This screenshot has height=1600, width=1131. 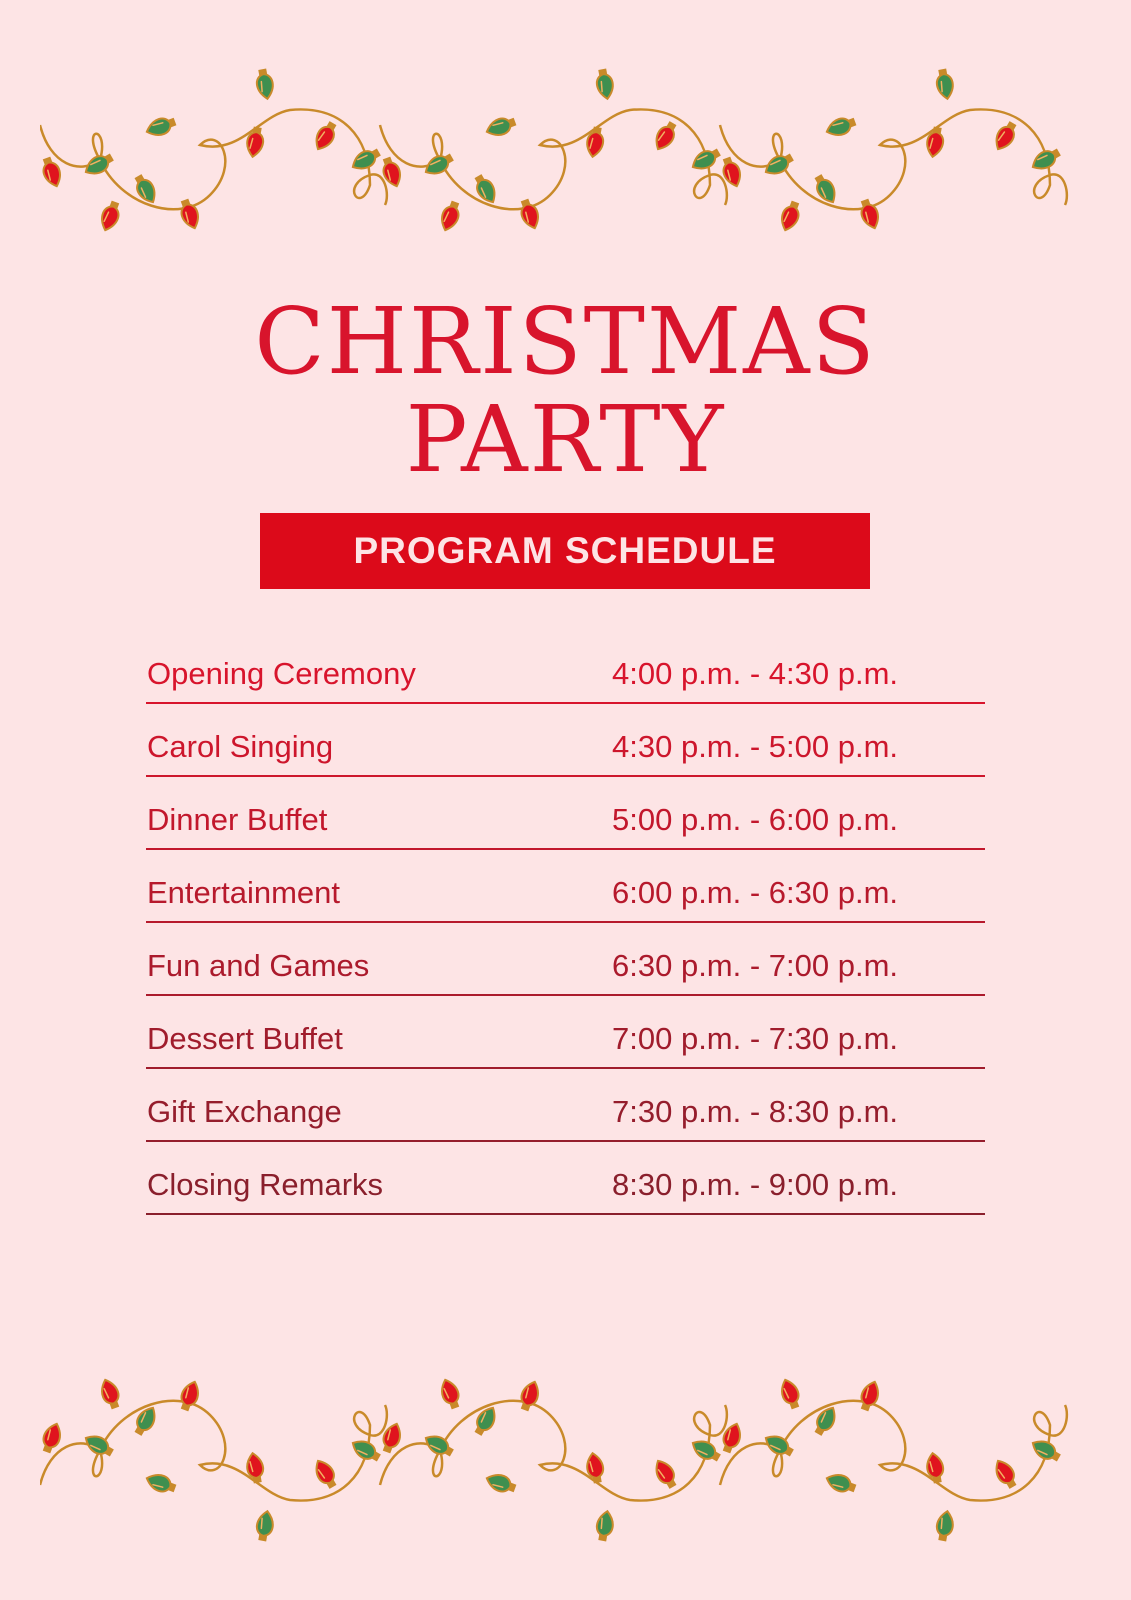 What do you see at coordinates (565, 1033) in the screenshot?
I see `schedule-row: Dessert Buffet 7:00 p.m. - 7:30 p.m.` at bounding box center [565, 1033].